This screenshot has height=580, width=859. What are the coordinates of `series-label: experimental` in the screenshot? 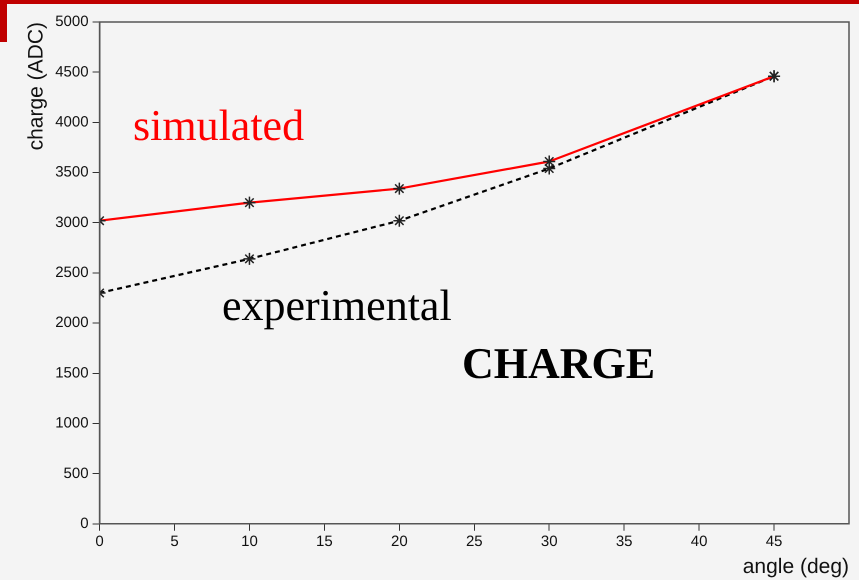 It's located at (337, 305).